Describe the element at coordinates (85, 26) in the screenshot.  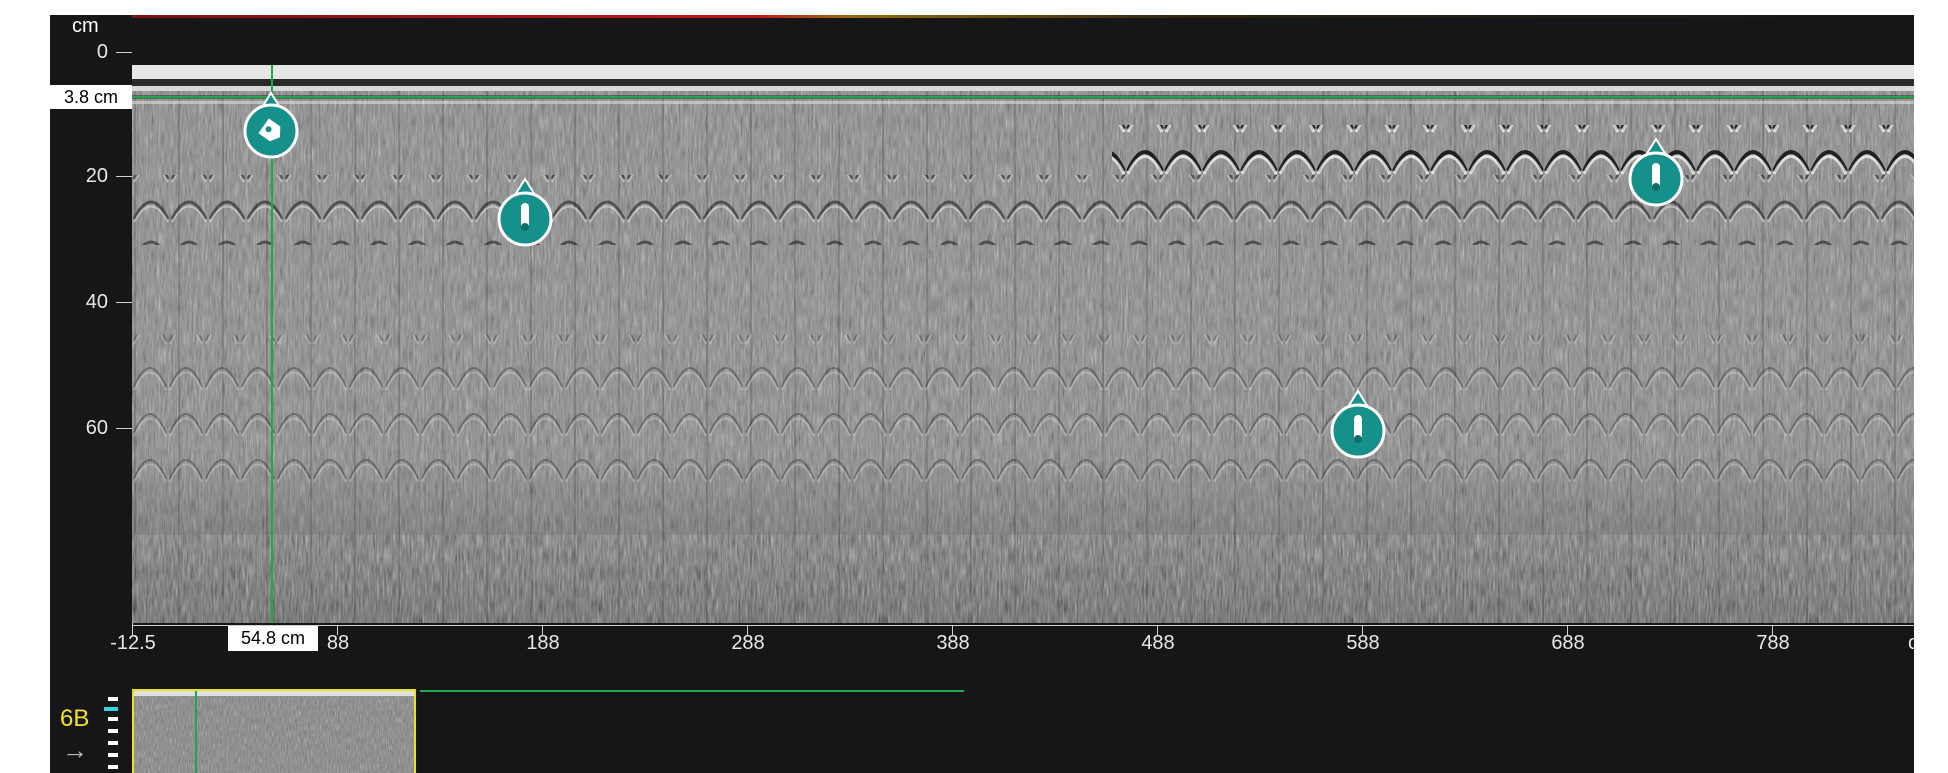
I see `y-axis-unit: cm` at that location.